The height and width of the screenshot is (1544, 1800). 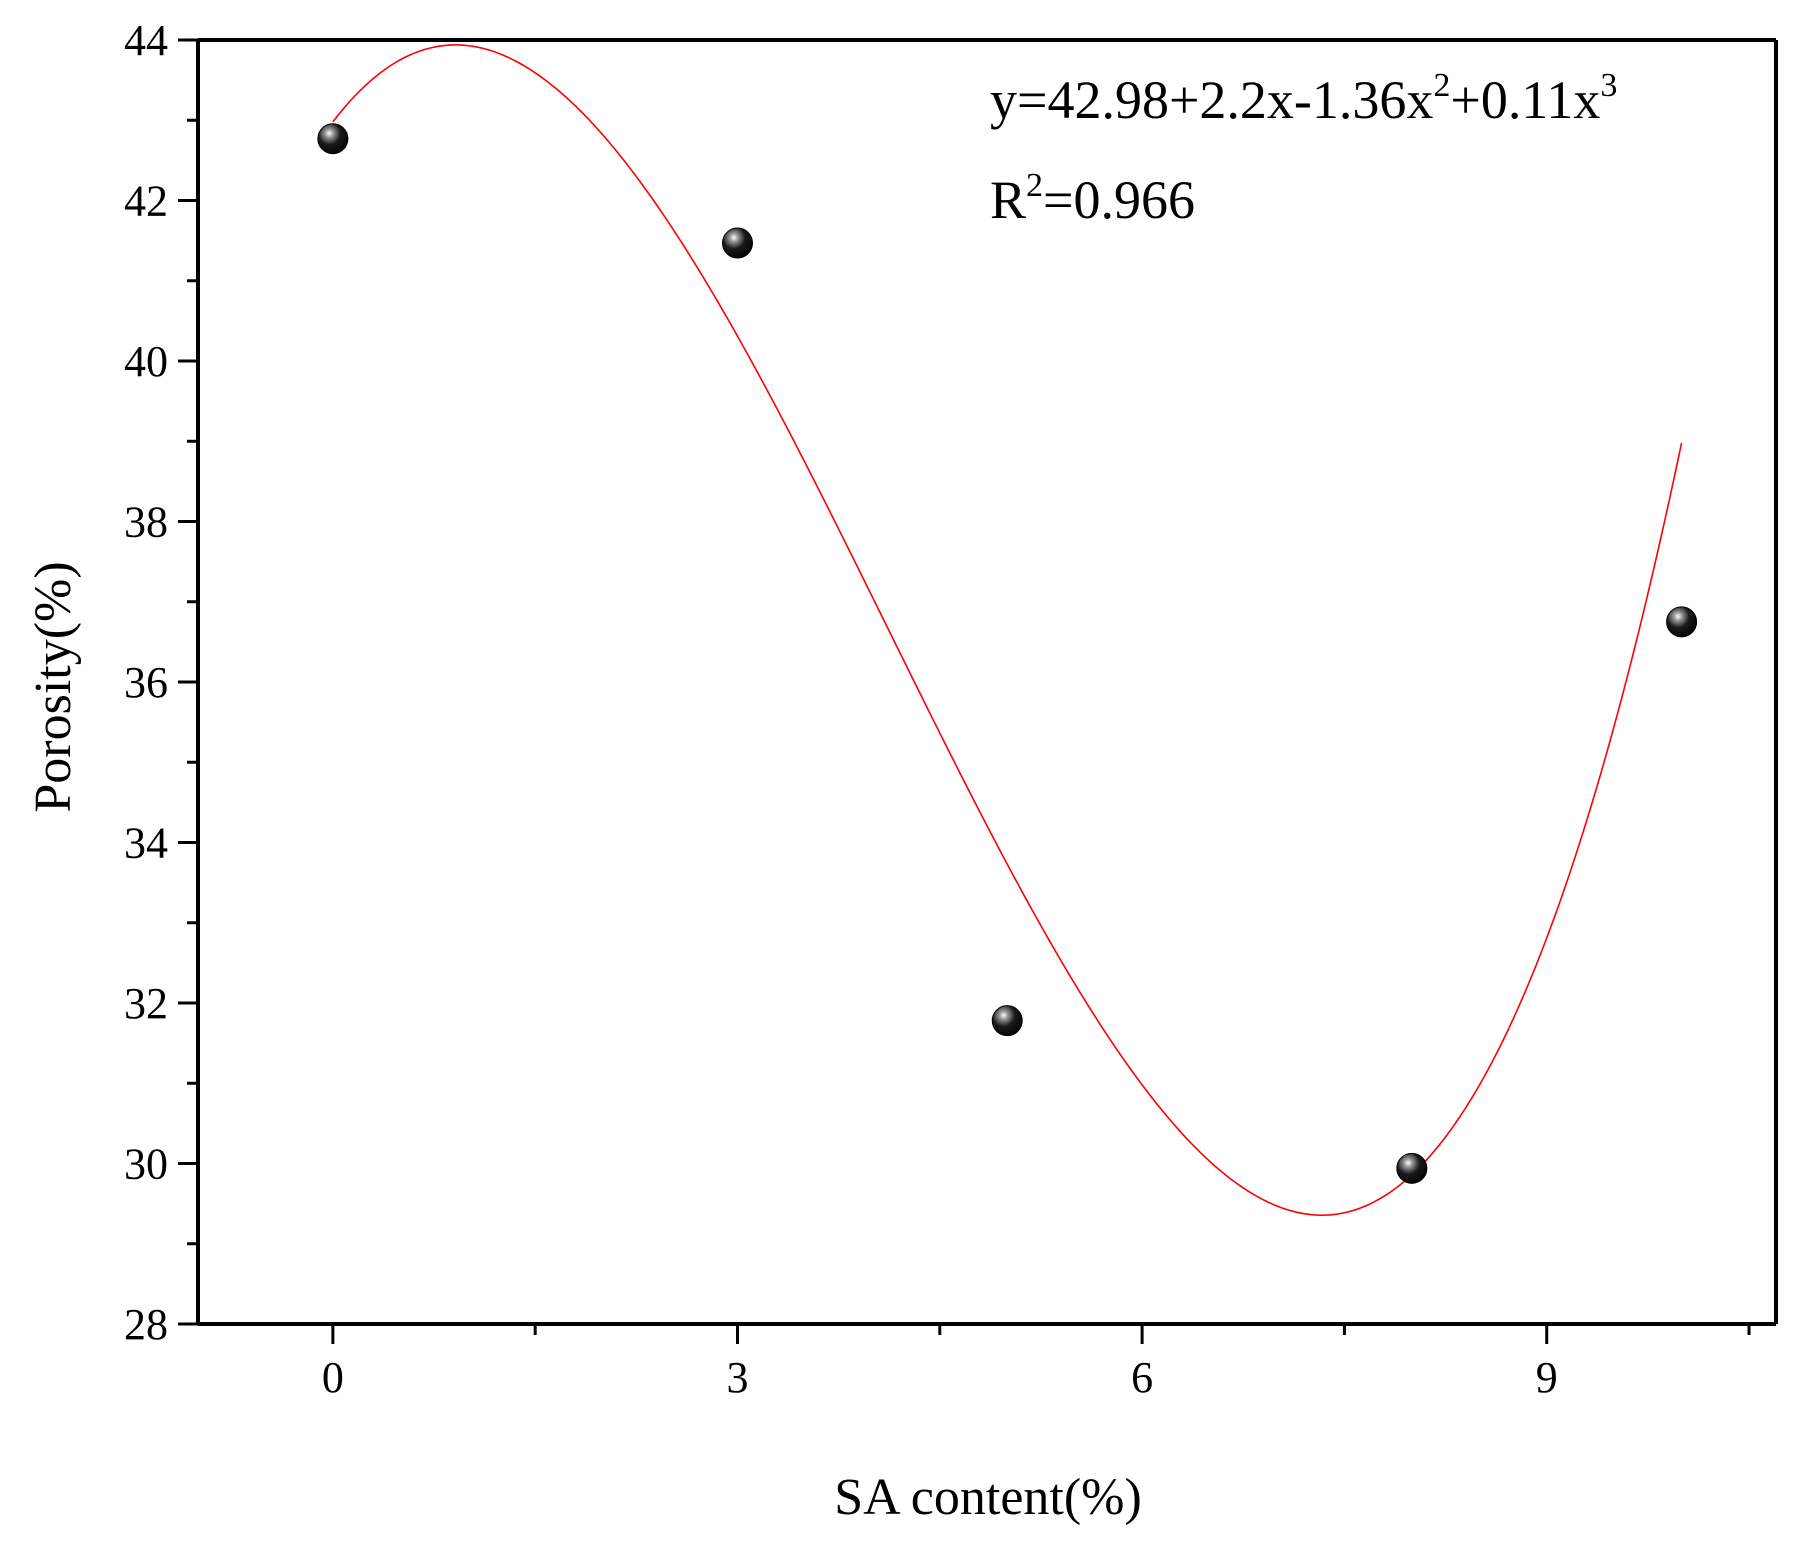 I want to click on fit-equation: y=42.98+2.2x-1.36x2+0.11x3, so click(x=1303, y=98).